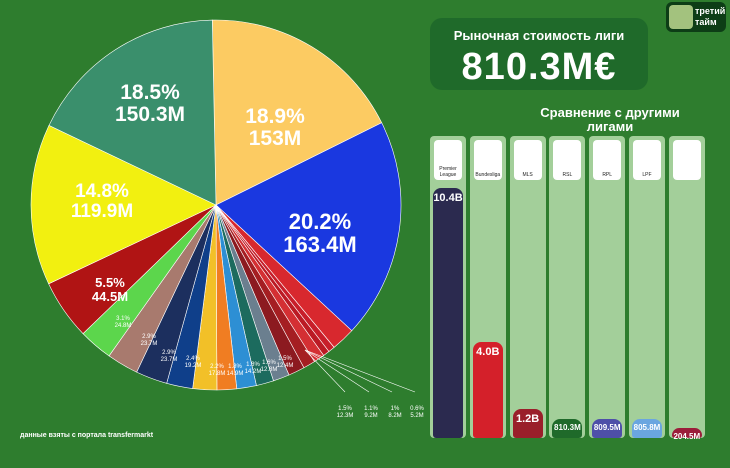 The image size is (730, 468). What do you see at coordinates (607, 160) in the screenshot?
I see `league-logo: RPL` at bounding box center [607, 160].